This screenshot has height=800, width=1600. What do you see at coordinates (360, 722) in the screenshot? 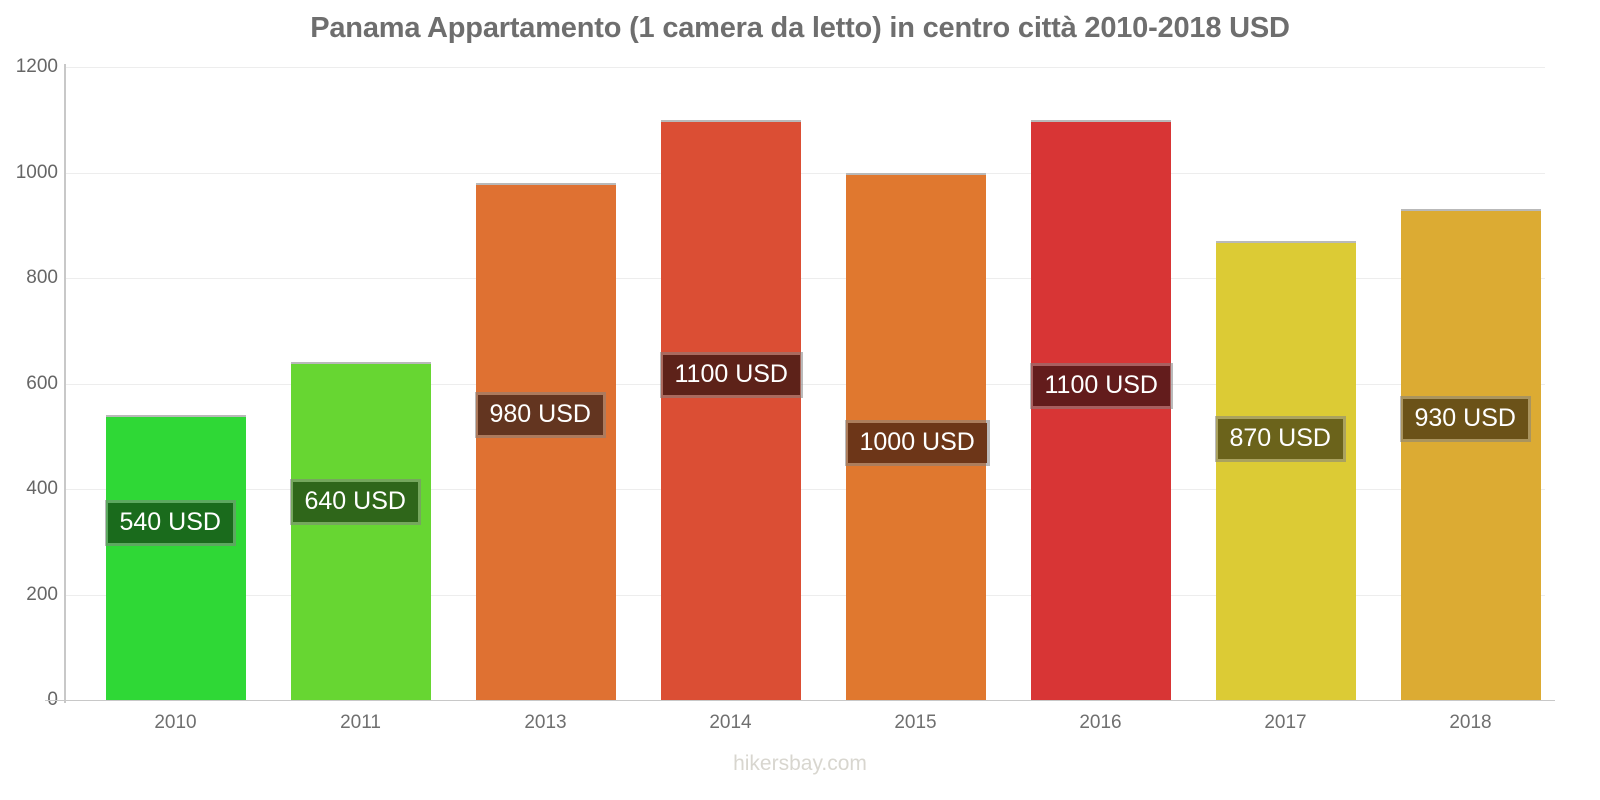
I see `x-axis-tick-2011: 2011` at bounding box center [360, 722].